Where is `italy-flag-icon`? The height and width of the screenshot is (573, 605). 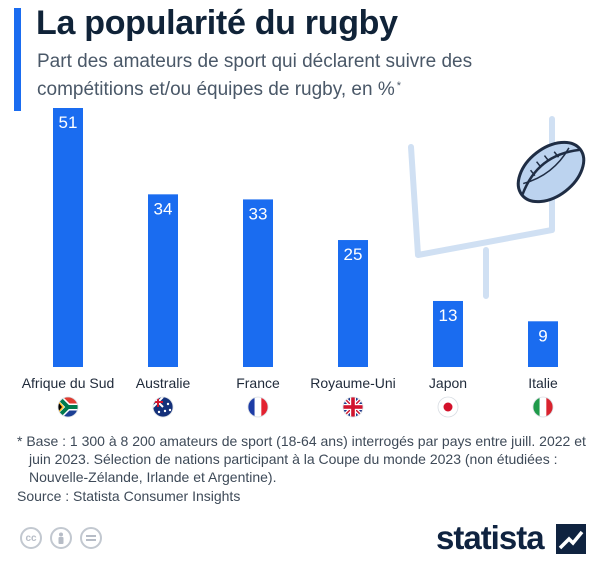
italy-flag-icon is located at coordinates (543, 407).